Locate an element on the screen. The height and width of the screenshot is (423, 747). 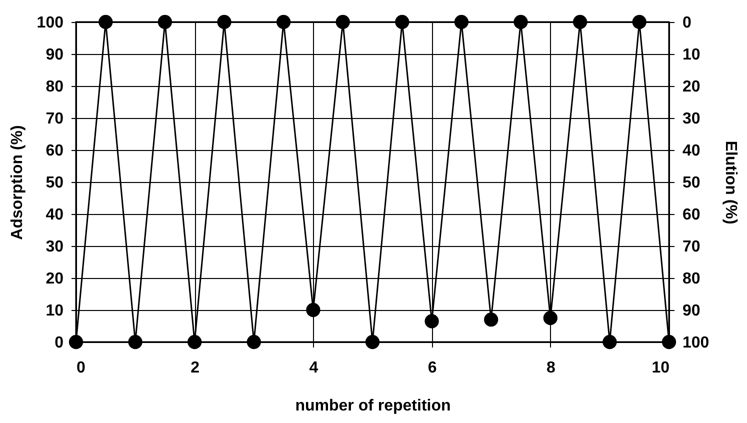
y2-tick-label: 40 is located at coordinates (691, 151).